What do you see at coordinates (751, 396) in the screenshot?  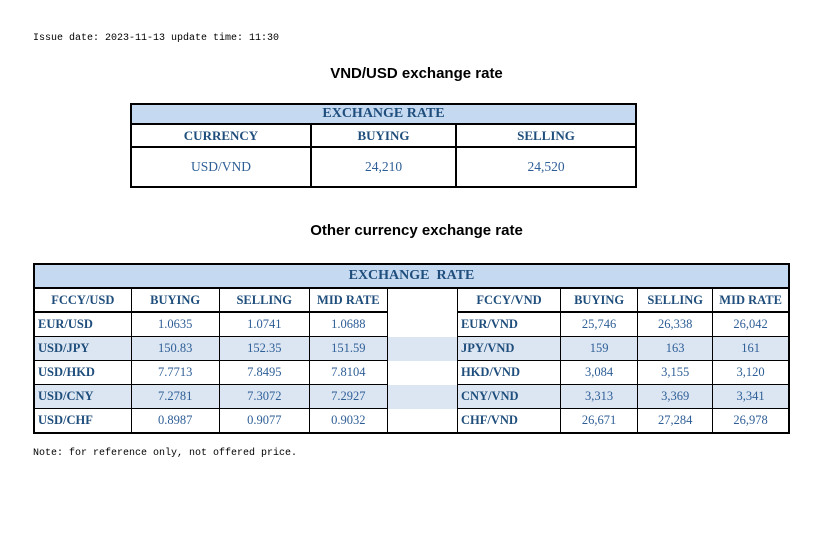 I see `mid-rate-cell: 3,341` at bounding box center [751, 396].